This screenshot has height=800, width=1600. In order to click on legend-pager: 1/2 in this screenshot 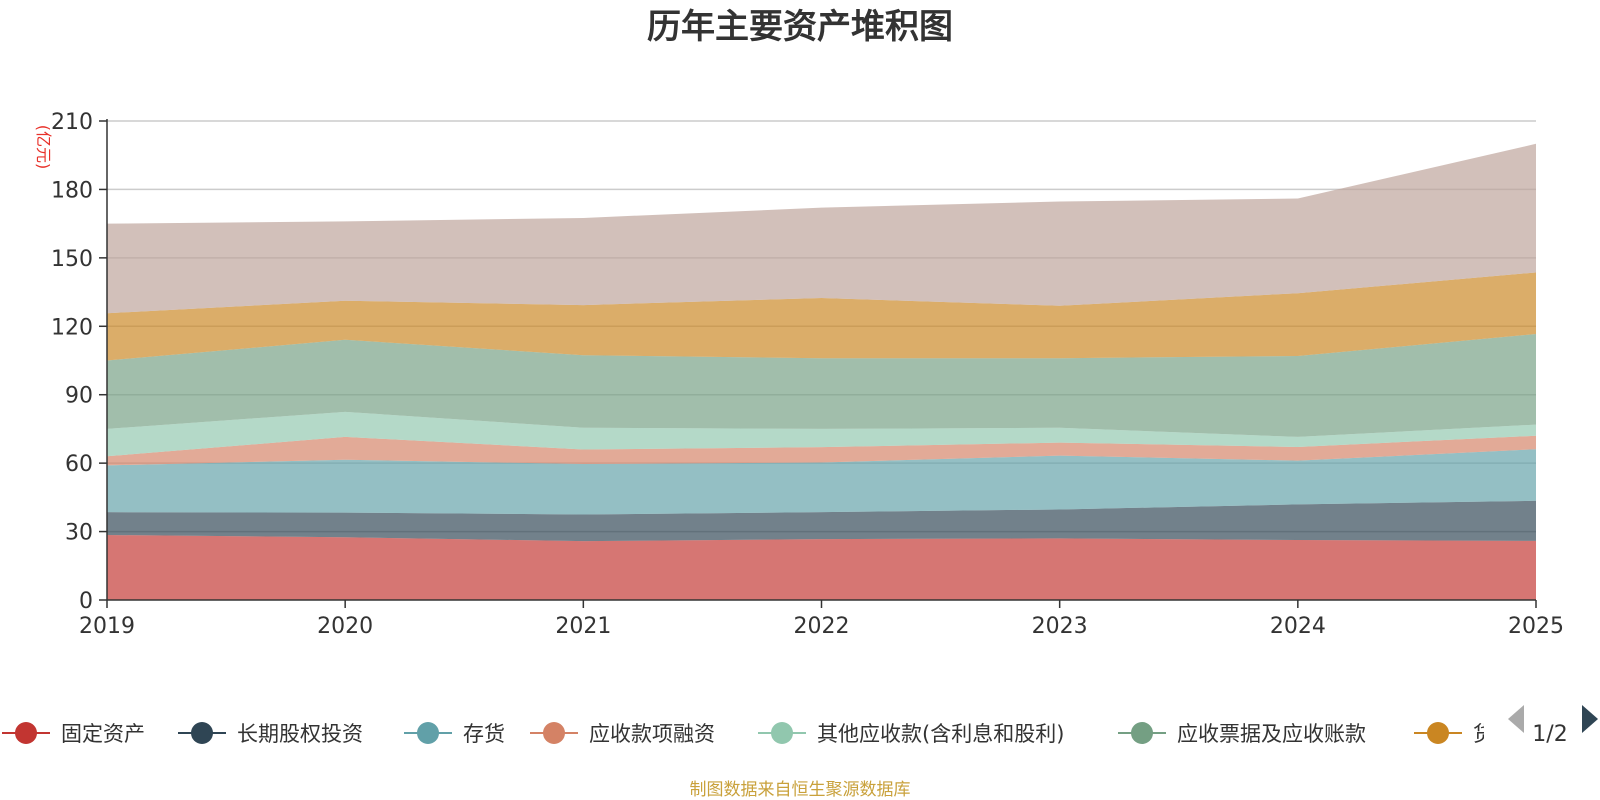, I will do `click(1553, 726)`.